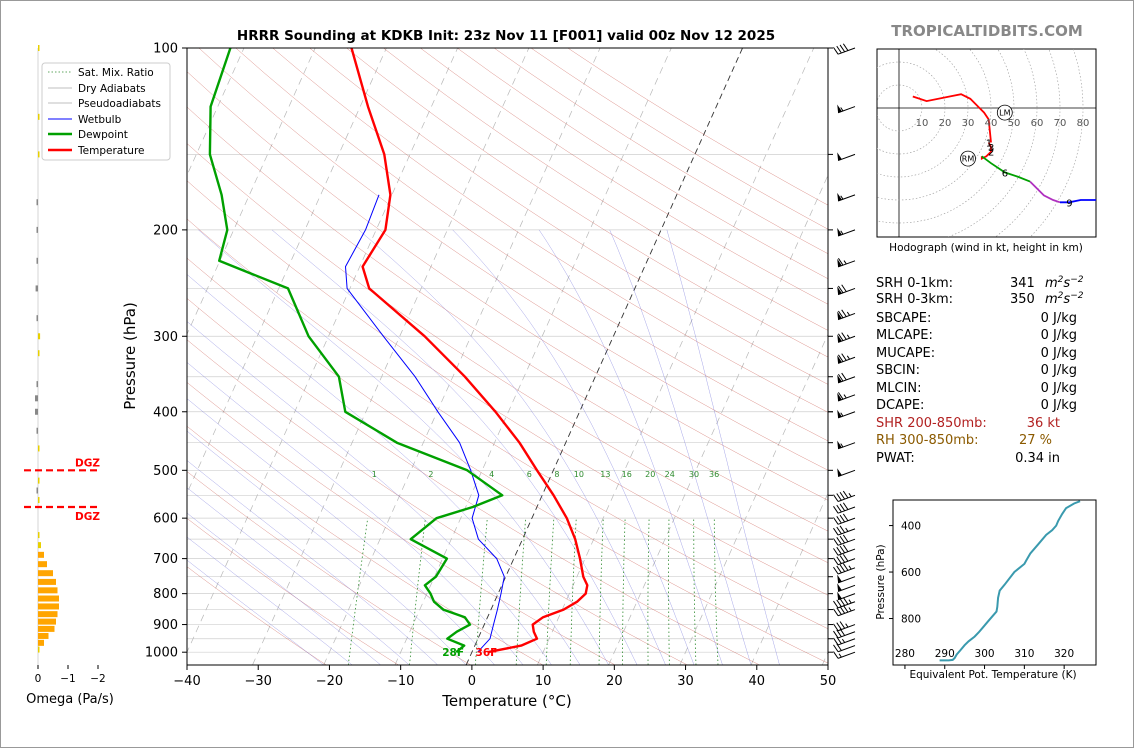 This screenshot has height=752, width=1134. What do you see at coordinates (1059, 370) in the screenshot?
I see `sbcin-value: 0 J/kg` at bounding box center [1059, 370].